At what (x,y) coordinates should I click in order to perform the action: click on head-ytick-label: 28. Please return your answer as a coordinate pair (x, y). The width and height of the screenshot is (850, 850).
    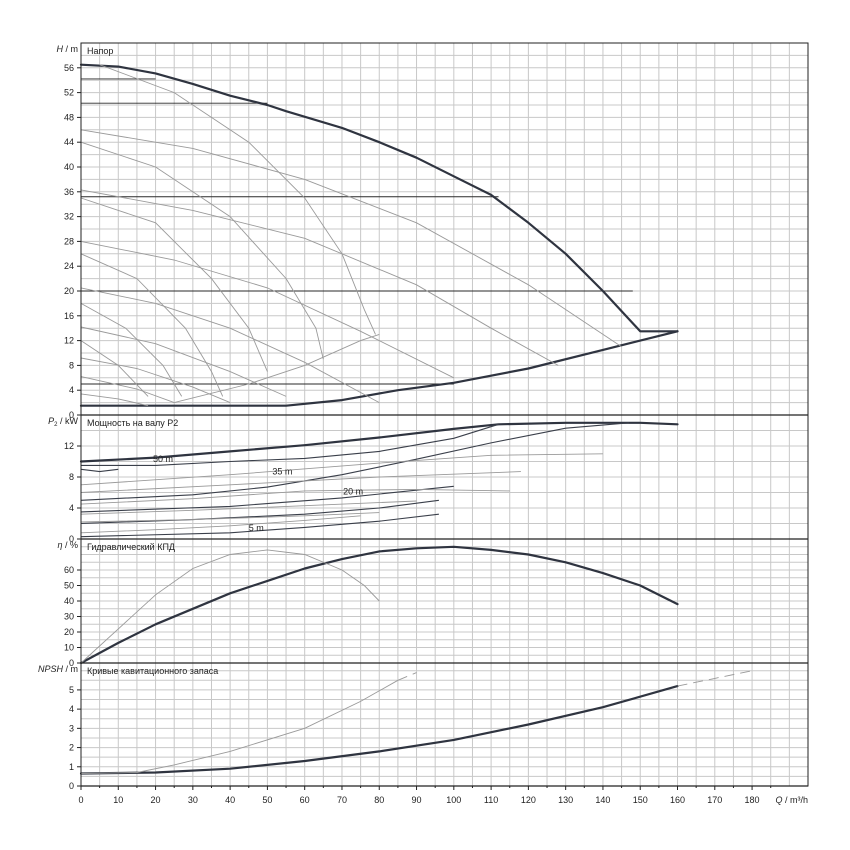
    Looking at the image, I should click on (69, 241).